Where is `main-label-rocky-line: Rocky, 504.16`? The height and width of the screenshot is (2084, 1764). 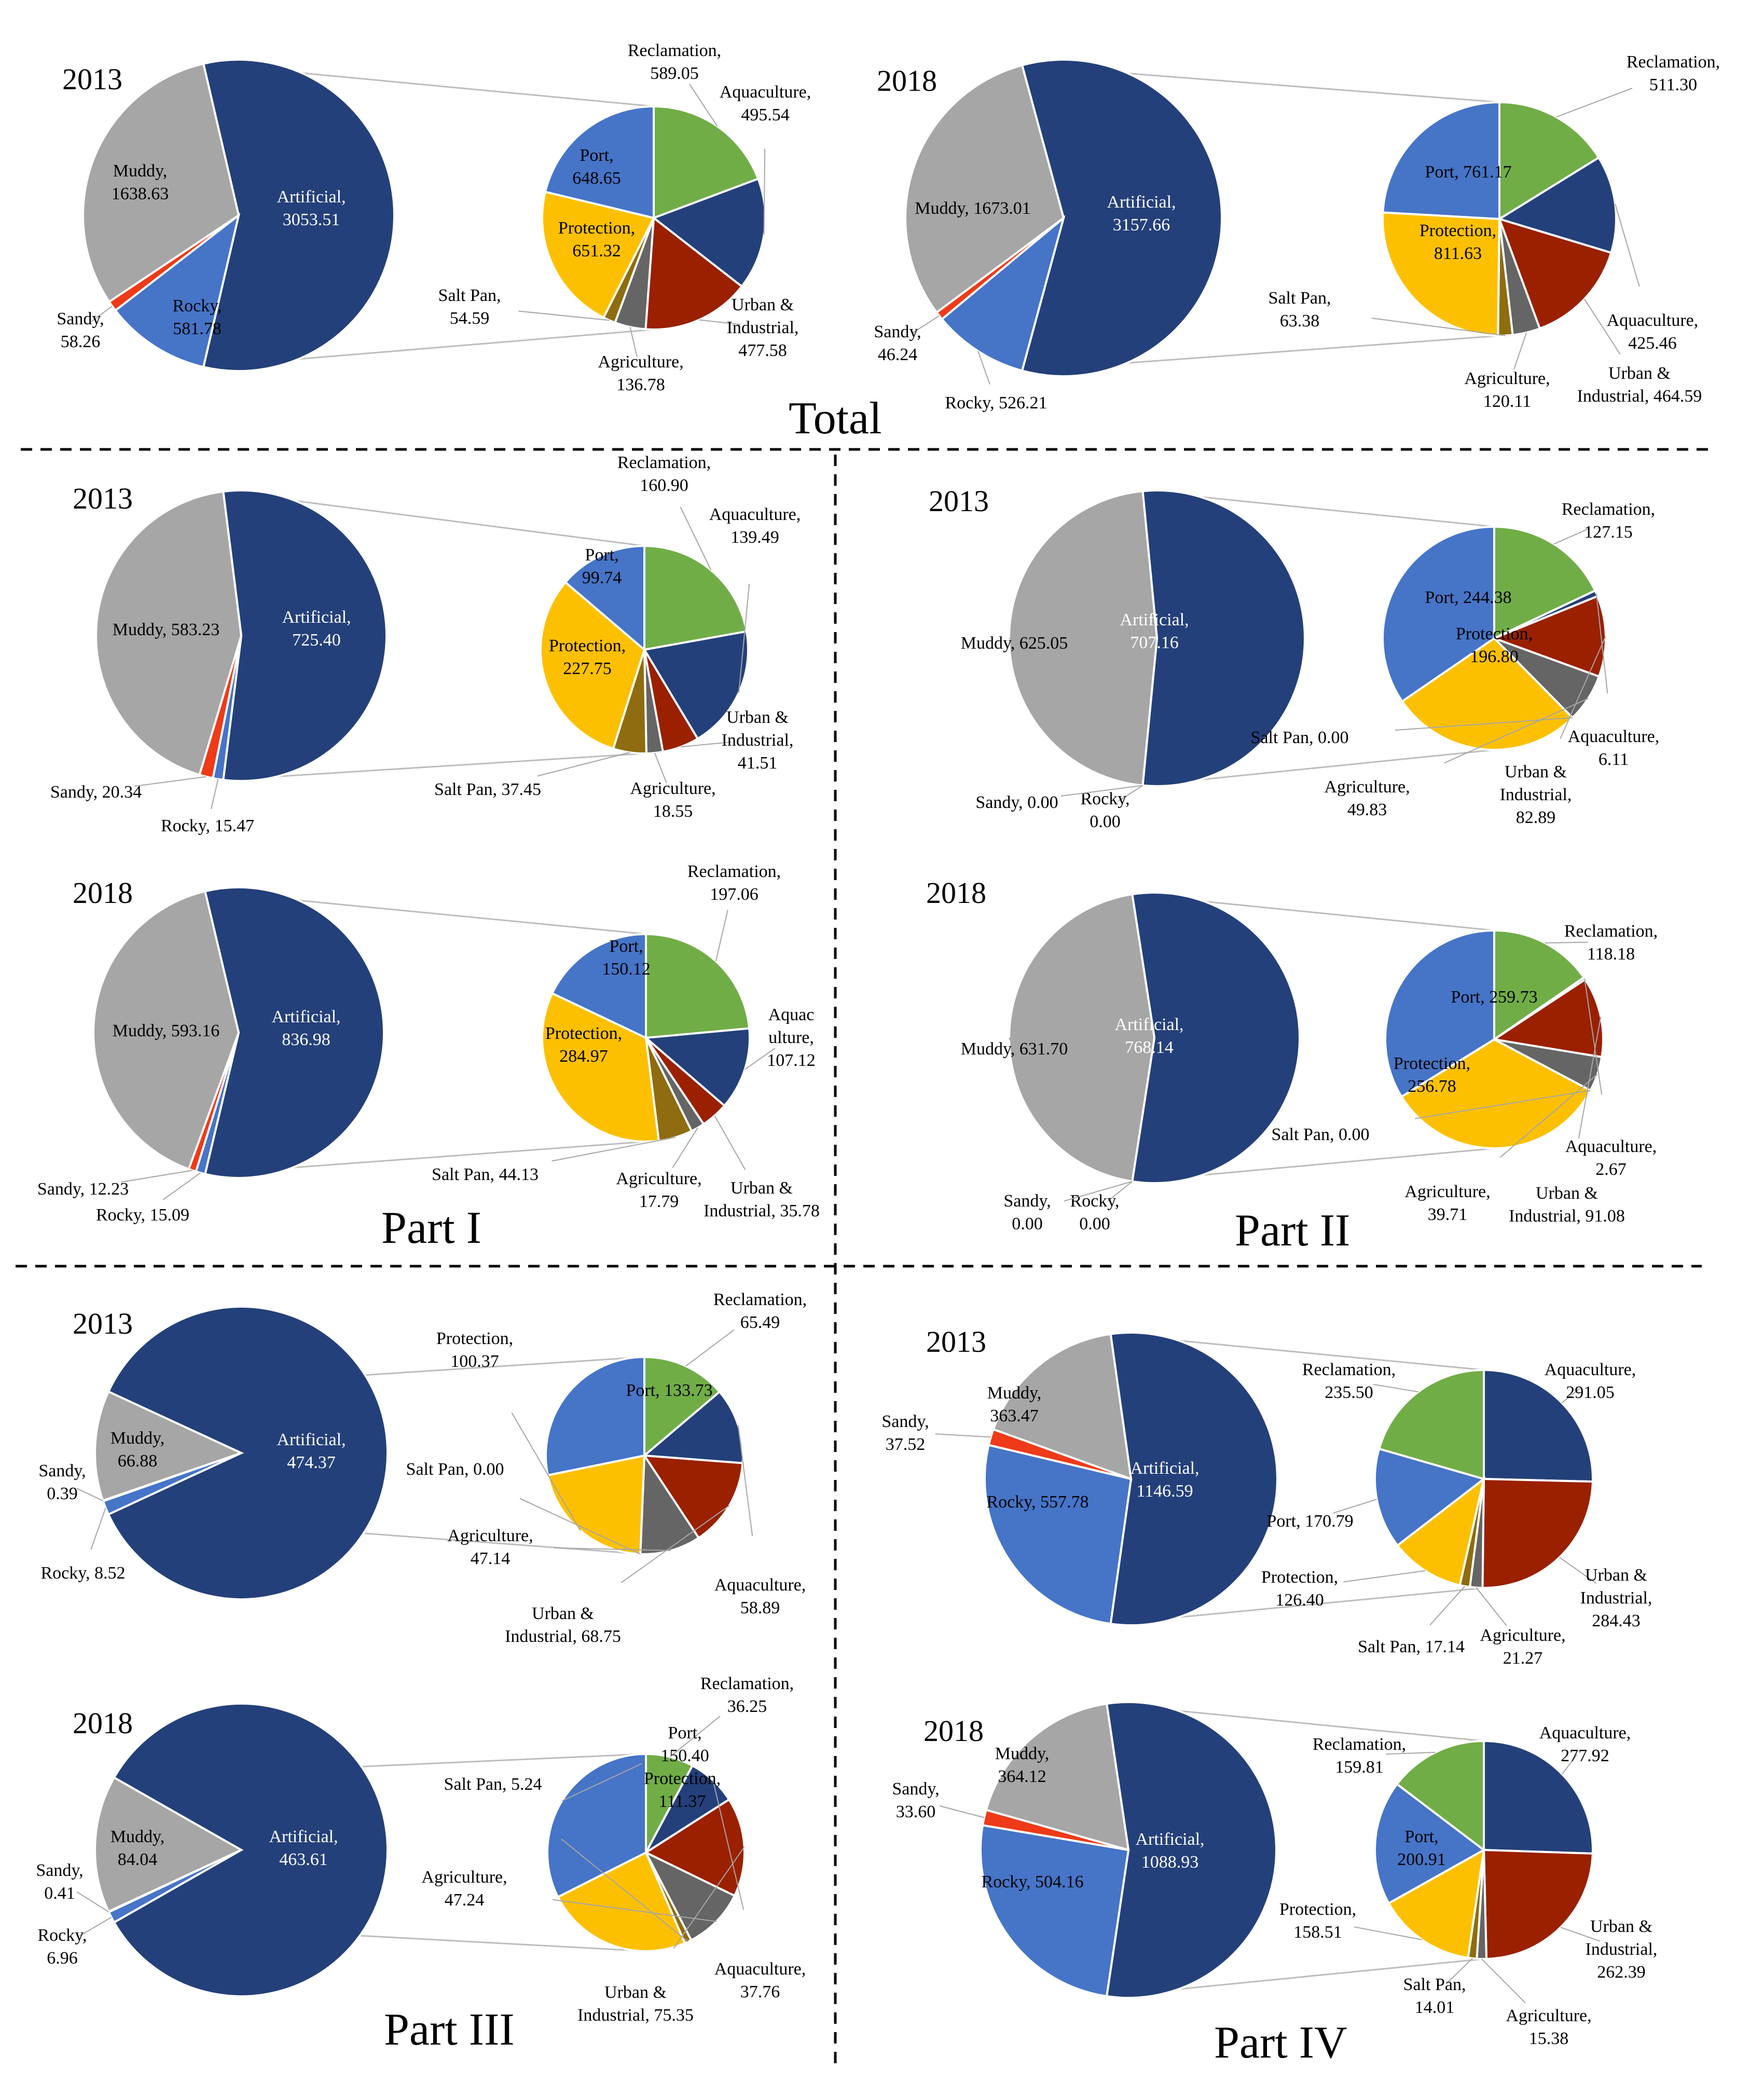 main-label-rocky-line: Rocky, 504.16 is located at coordinates (1032, 1881).